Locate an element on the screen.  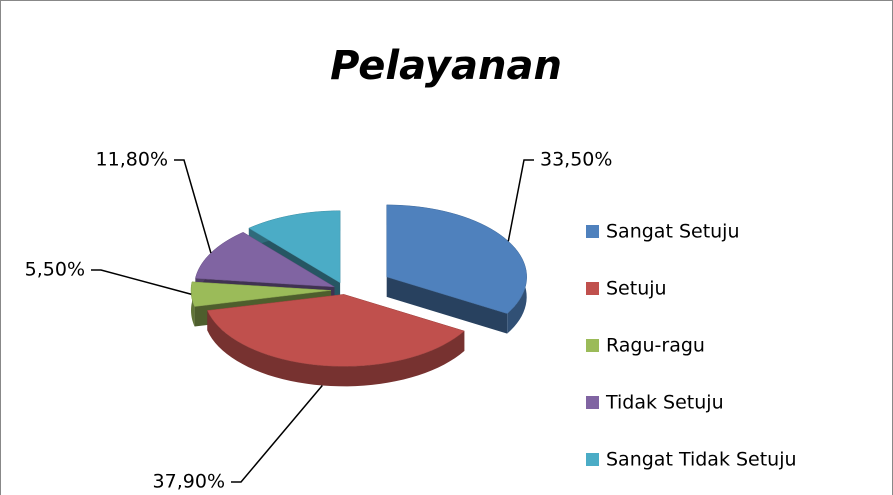
slice-side is located at coordinates (447, 305).